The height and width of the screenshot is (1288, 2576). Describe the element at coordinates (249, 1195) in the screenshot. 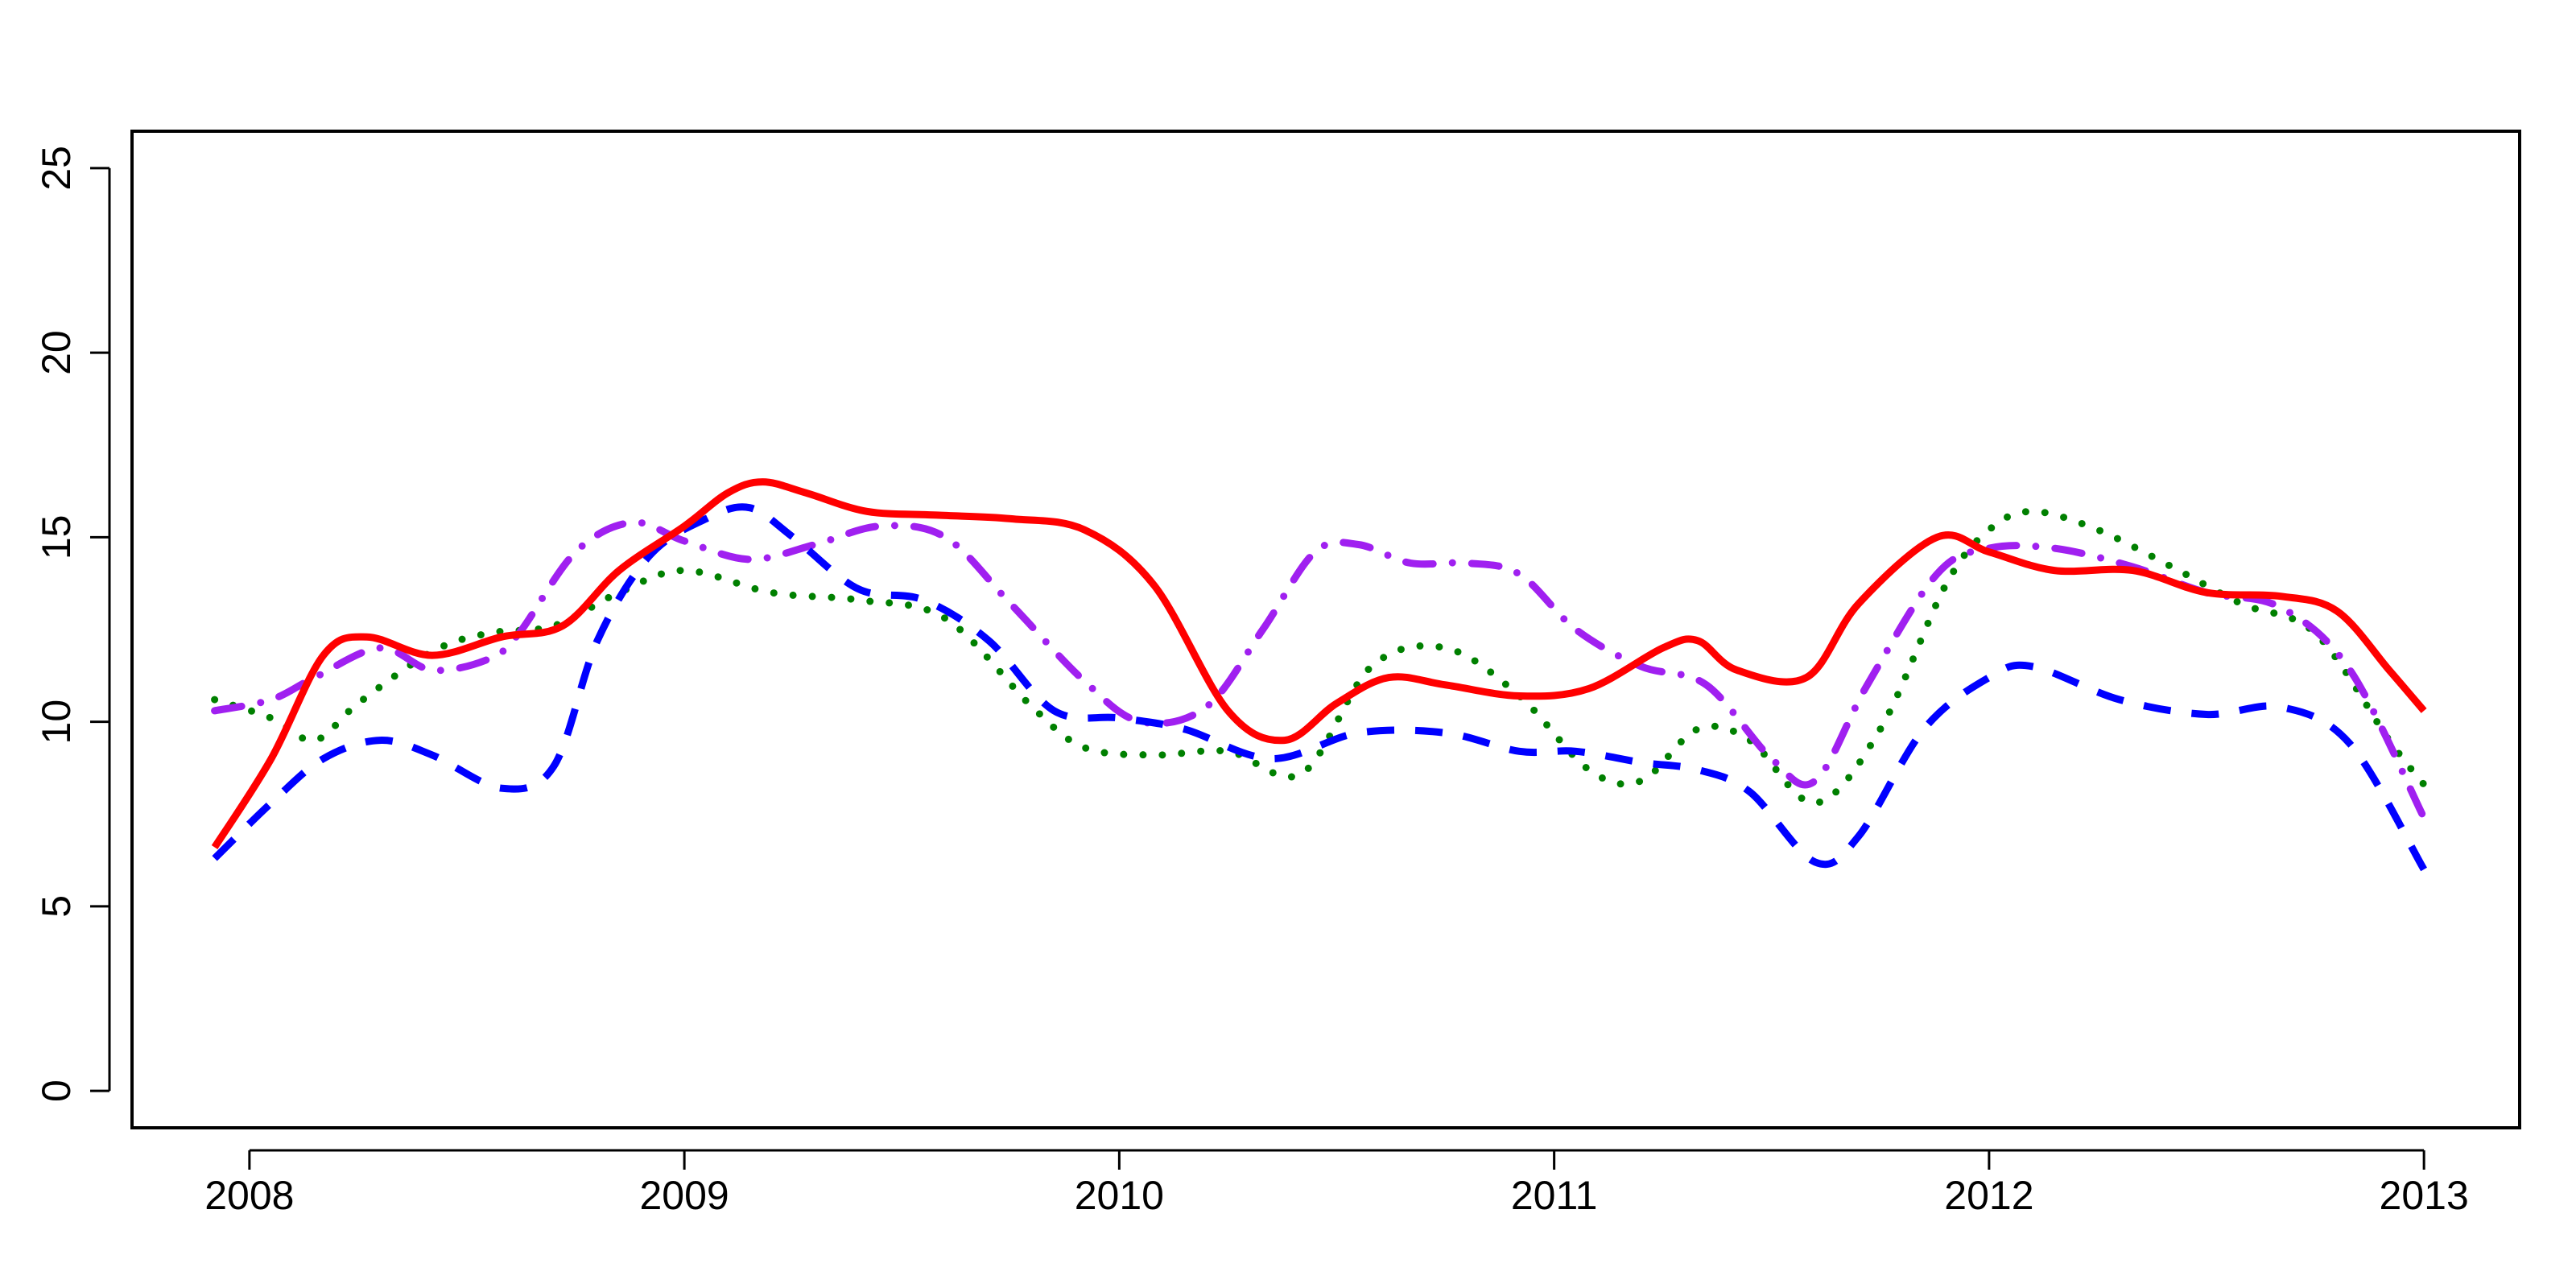

I see `x-tick-label: 2008` at that location.